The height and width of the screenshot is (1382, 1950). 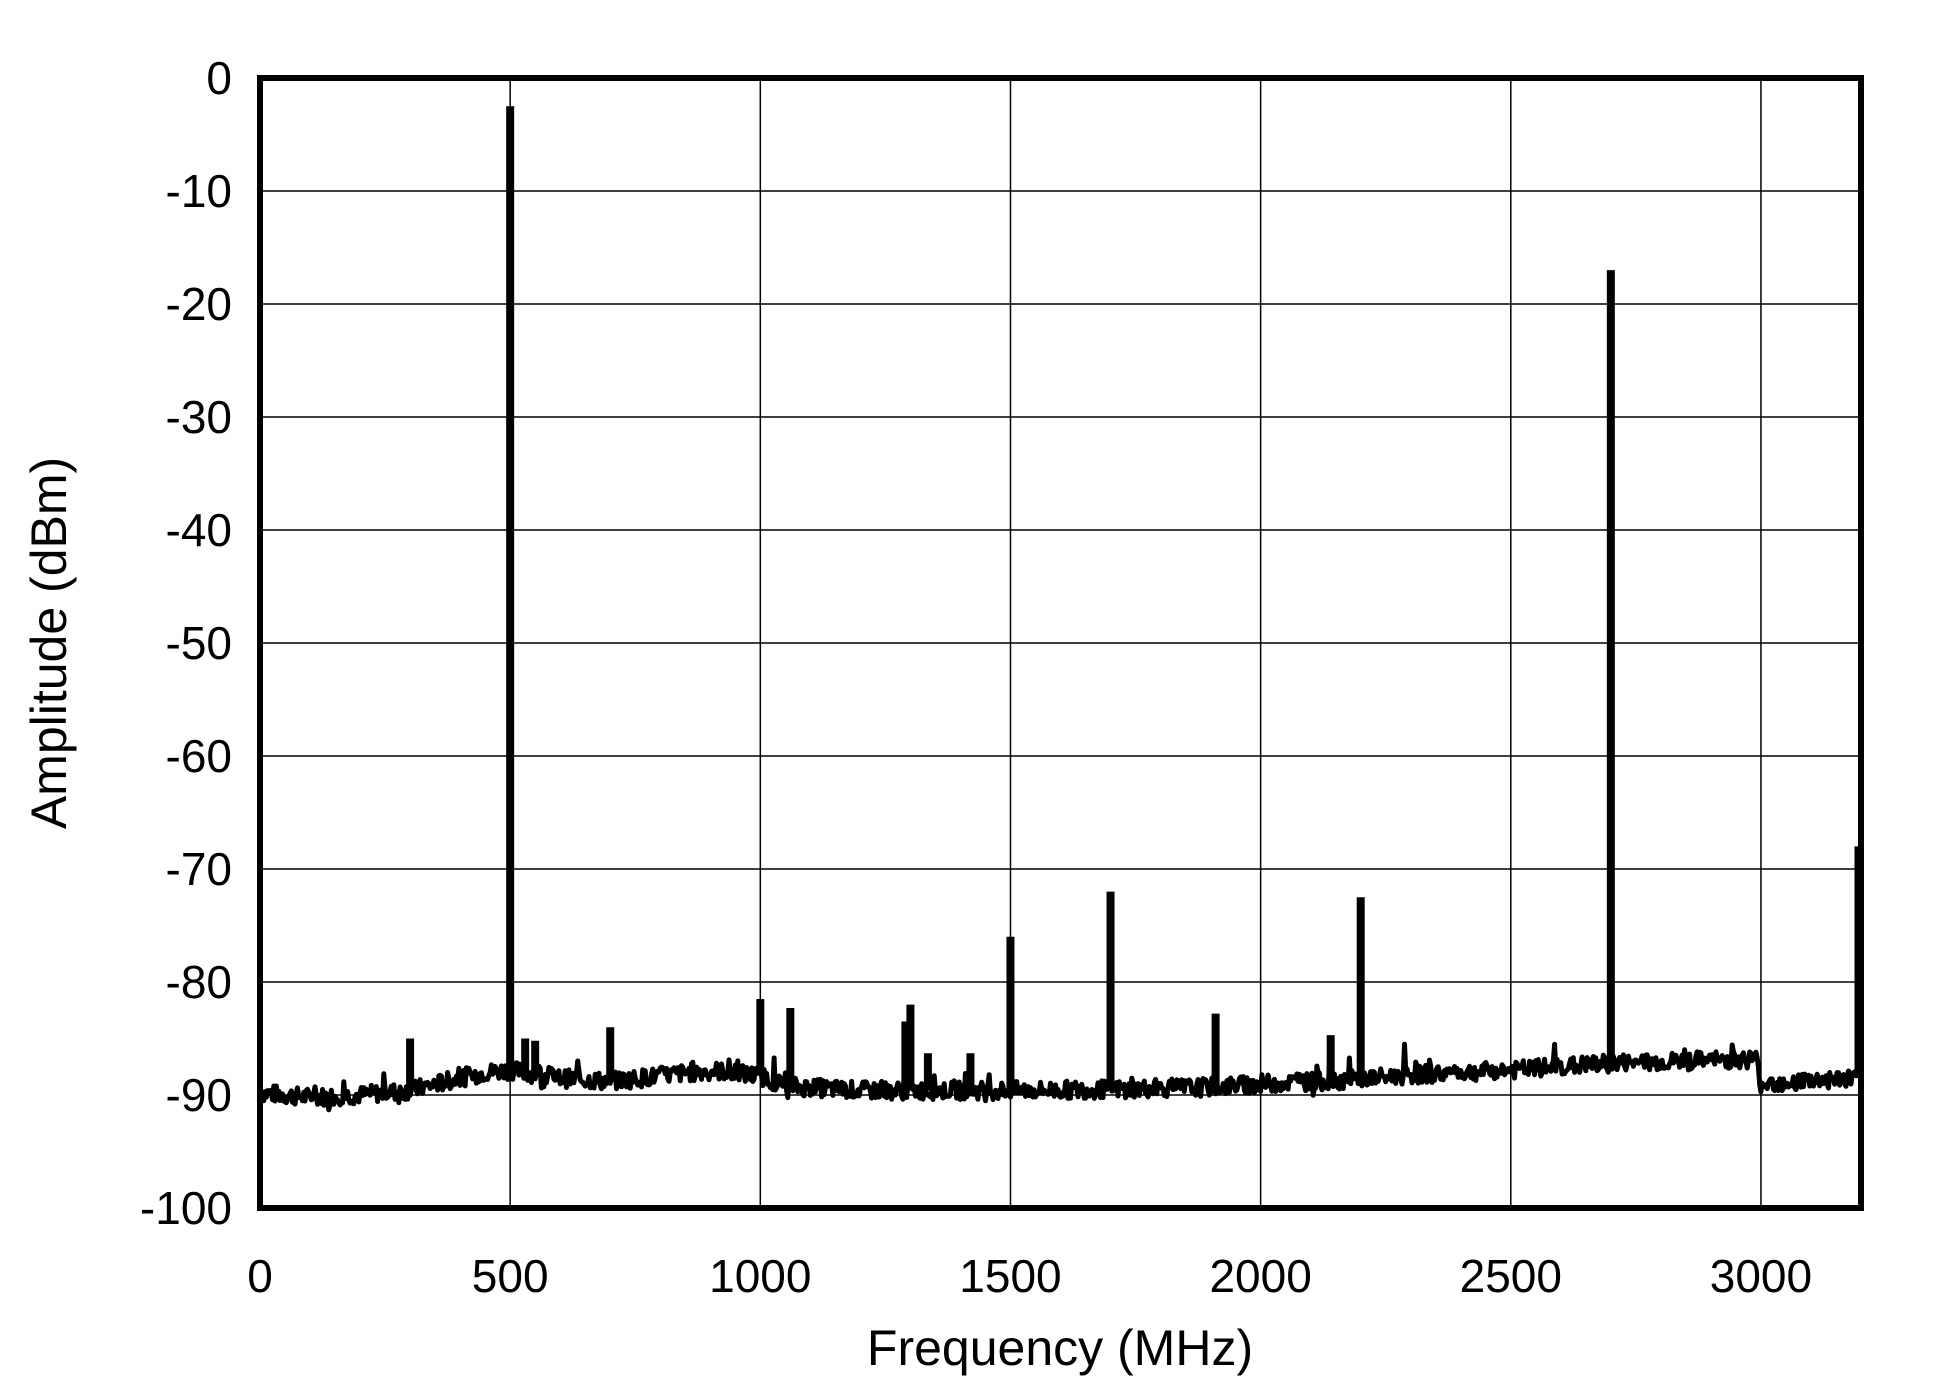 I want to click on y-tick-label: -100, so click(x=186, y=1208).